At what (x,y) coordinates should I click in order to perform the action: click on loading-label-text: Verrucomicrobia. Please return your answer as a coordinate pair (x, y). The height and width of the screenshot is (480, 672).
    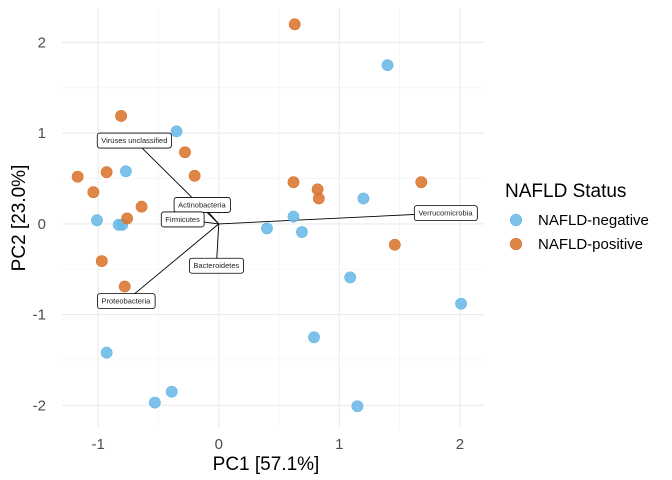
    Looking at the image, I should click on (445, 213).